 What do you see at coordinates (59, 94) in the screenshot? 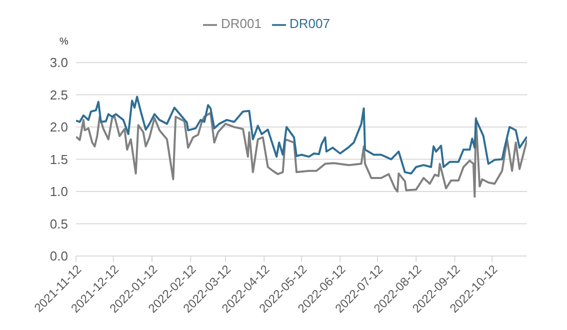
I see `y-tick-label: 2.5` at bounding box center [59, 94].